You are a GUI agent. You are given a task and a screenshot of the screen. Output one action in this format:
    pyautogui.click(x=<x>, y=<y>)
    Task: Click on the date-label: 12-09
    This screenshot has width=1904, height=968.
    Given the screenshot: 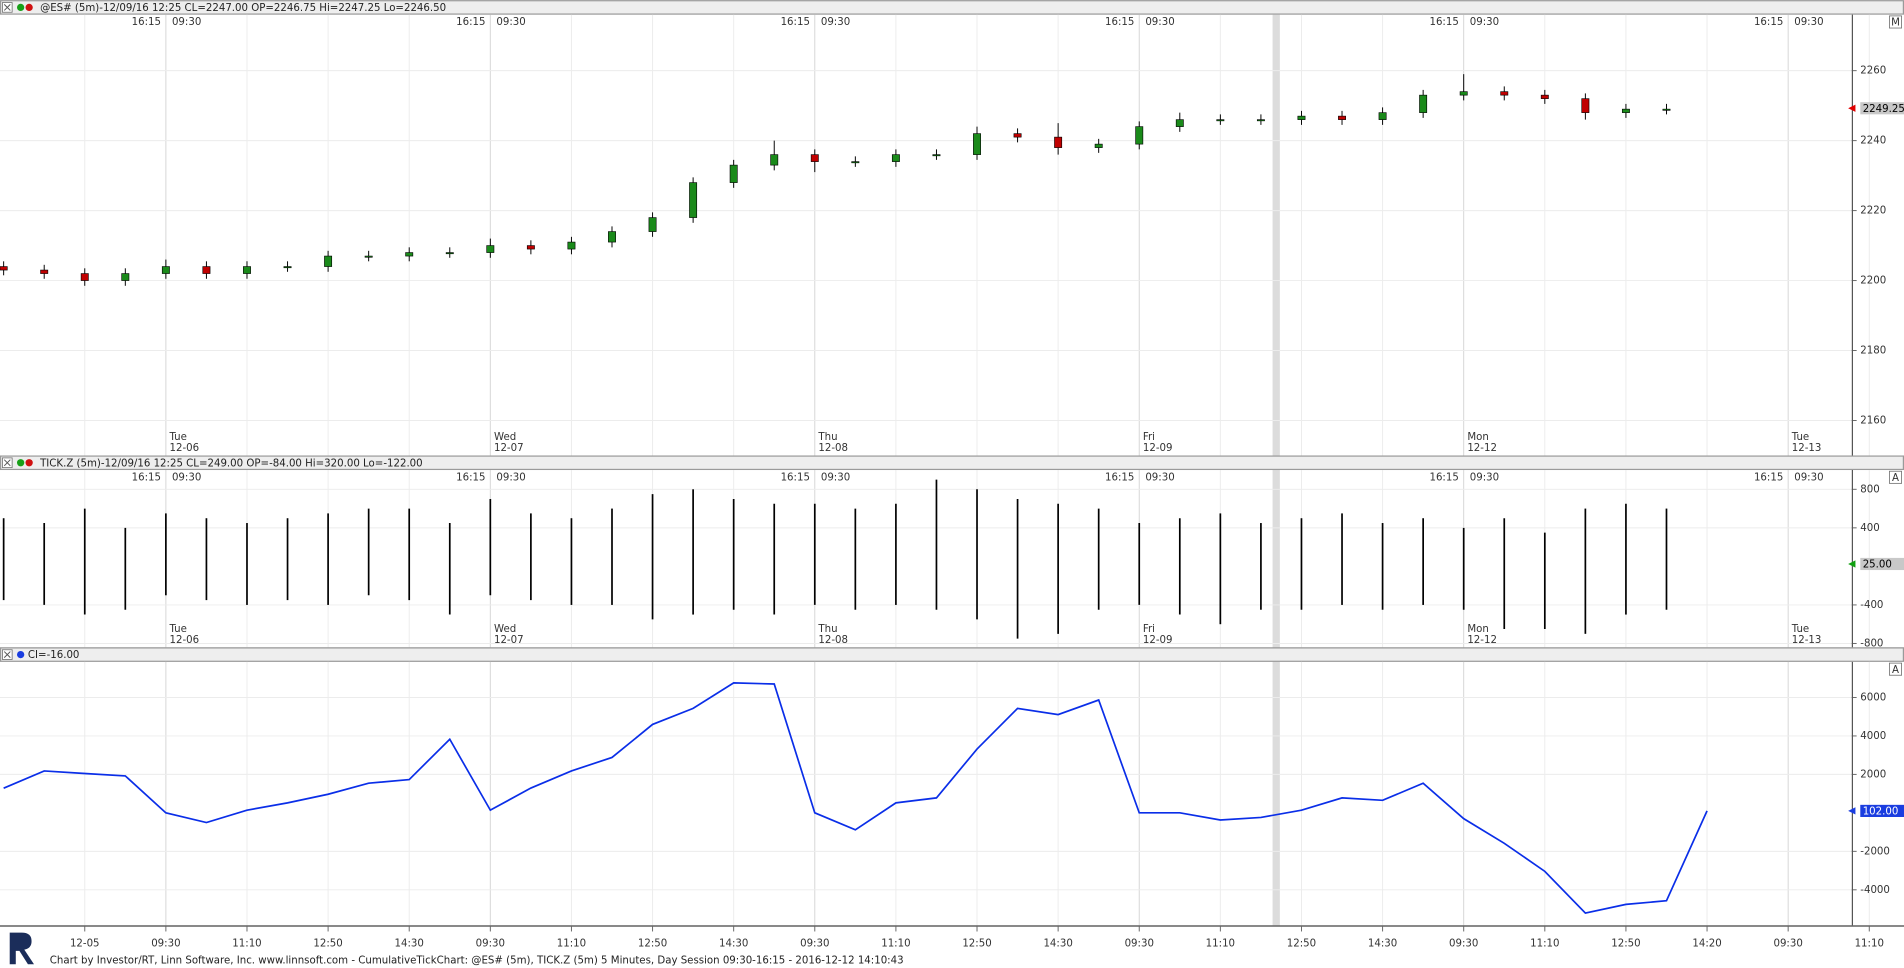 What is the action you would take?
    pyautogui.click(x=1158, y=640)
    